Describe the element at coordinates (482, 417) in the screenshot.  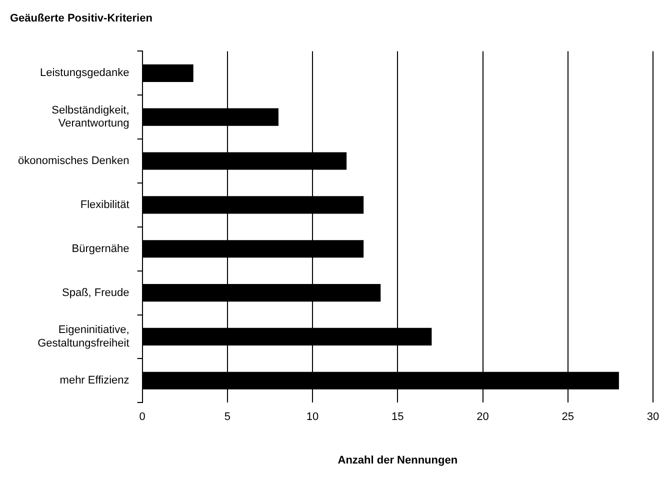
I see `x-tick-label: 20` at that location.